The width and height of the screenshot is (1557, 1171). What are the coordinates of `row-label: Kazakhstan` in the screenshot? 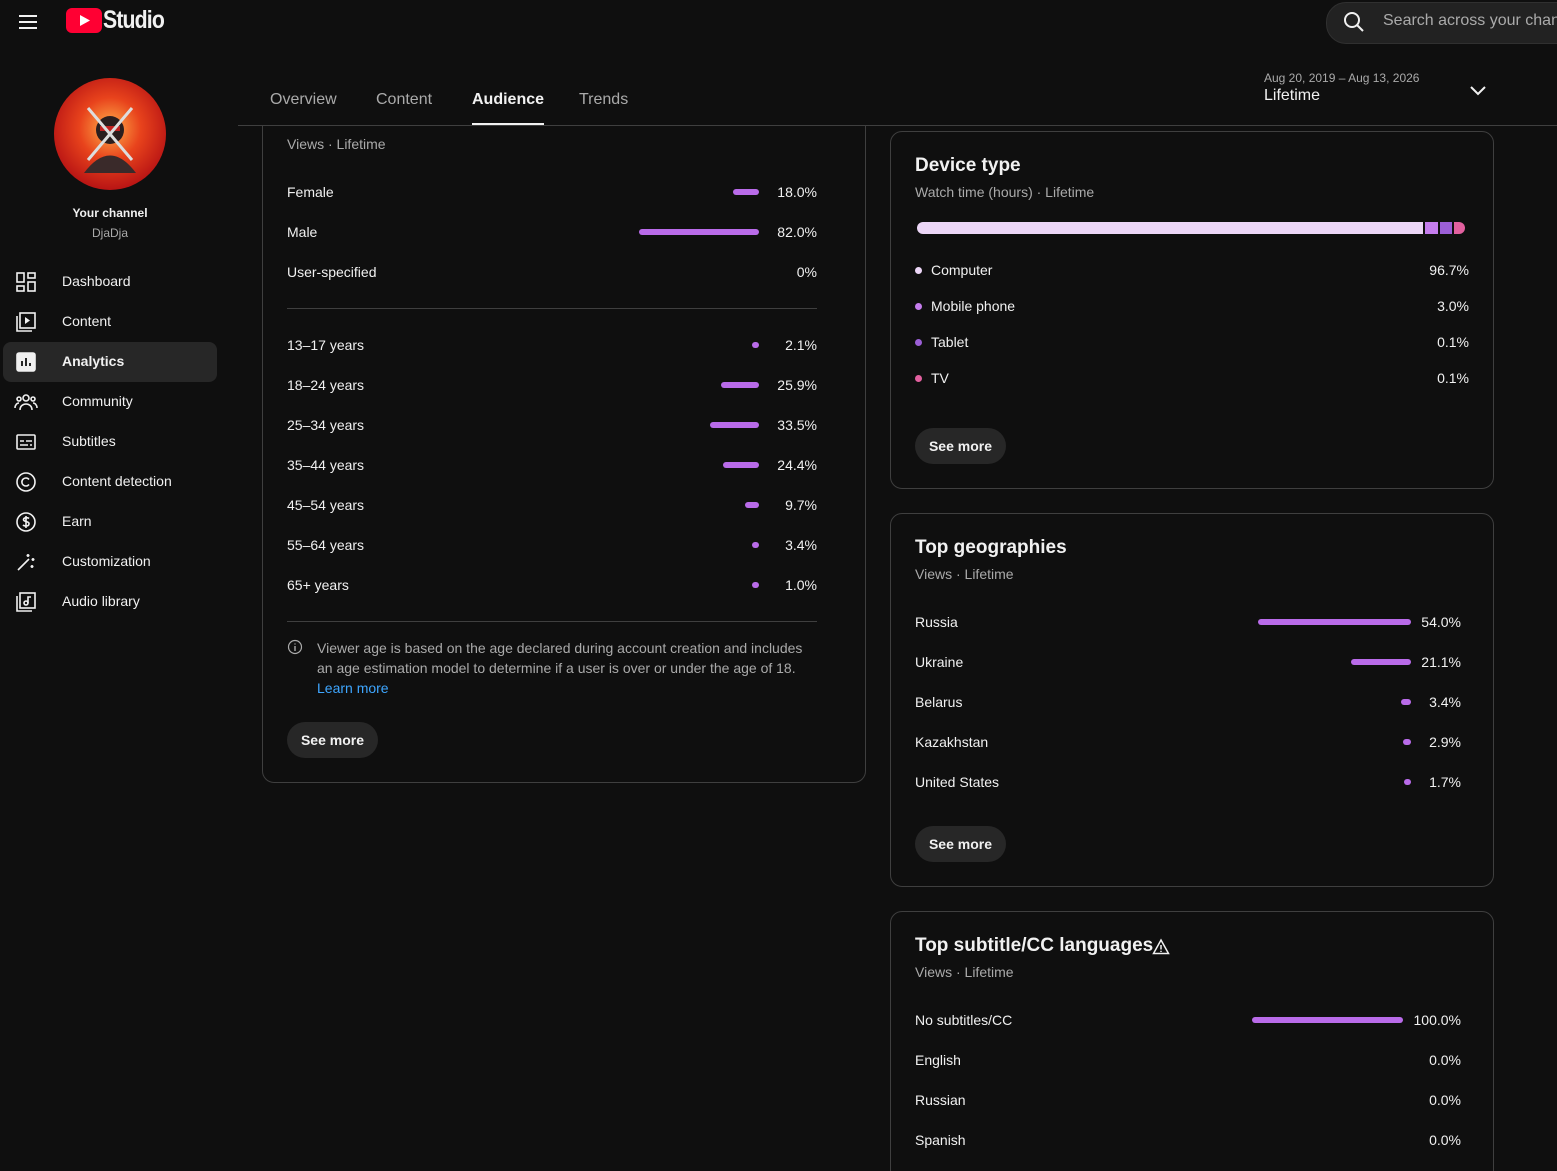 It's located at (952, 742).